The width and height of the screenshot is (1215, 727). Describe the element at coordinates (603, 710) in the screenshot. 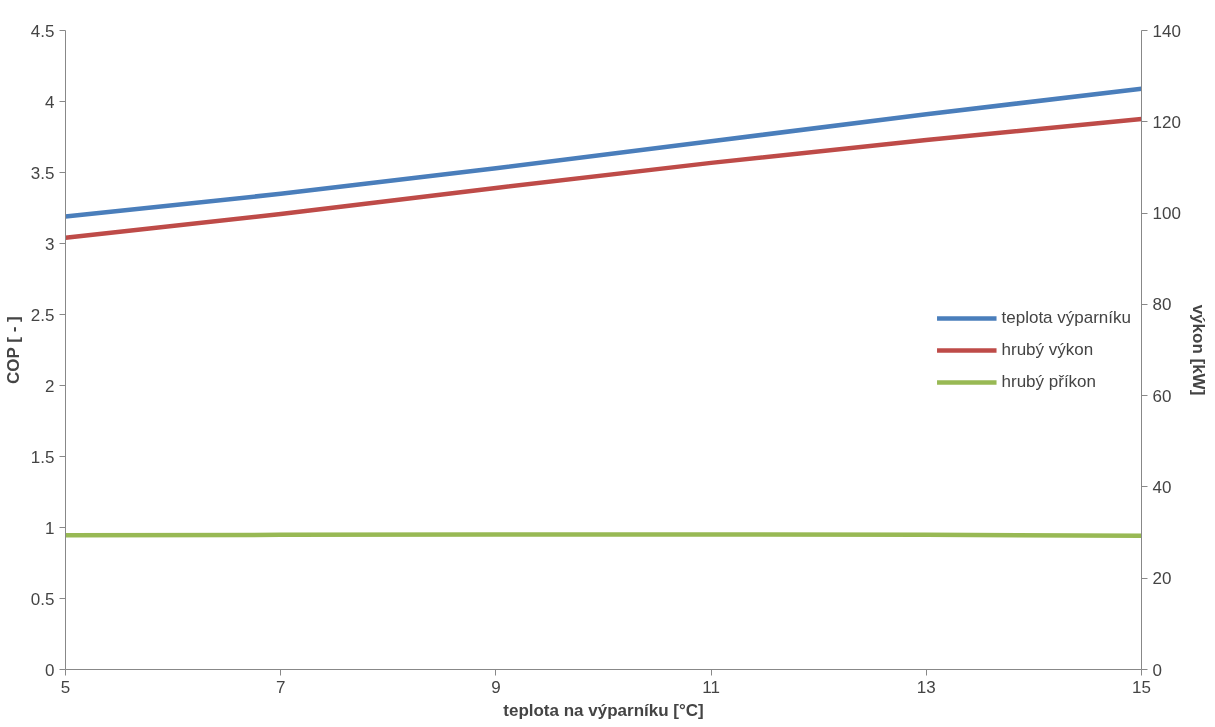

I see `x-axis-title: teplota na výparníku [°C]` at that location.